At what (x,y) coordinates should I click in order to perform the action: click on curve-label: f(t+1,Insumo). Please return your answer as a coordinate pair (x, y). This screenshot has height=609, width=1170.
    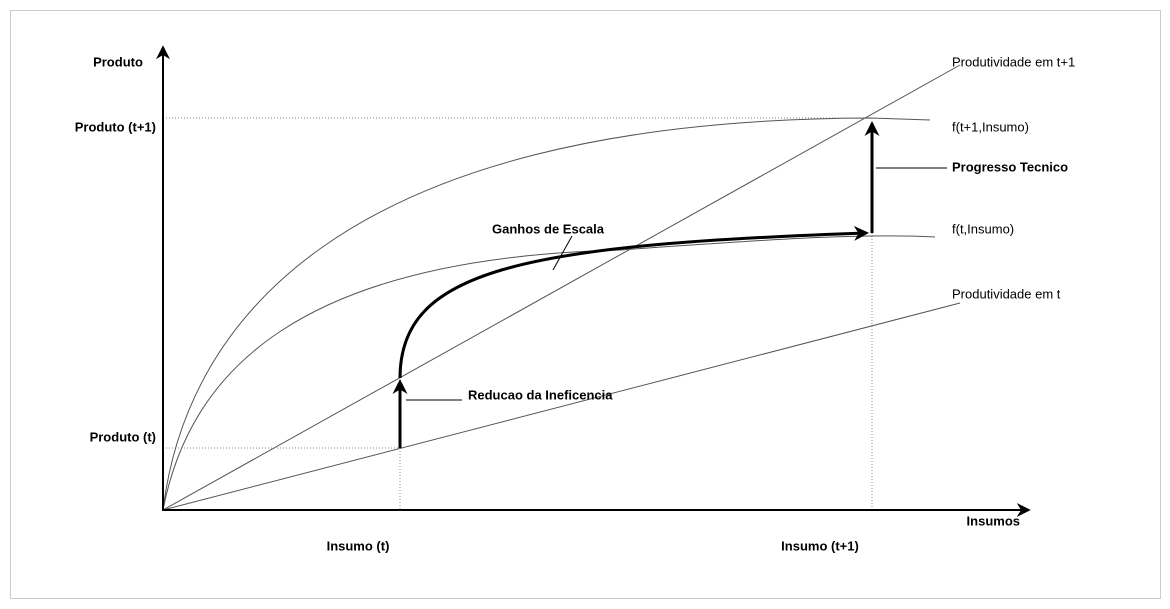
    Looking at the image, I should click on (990, 126).